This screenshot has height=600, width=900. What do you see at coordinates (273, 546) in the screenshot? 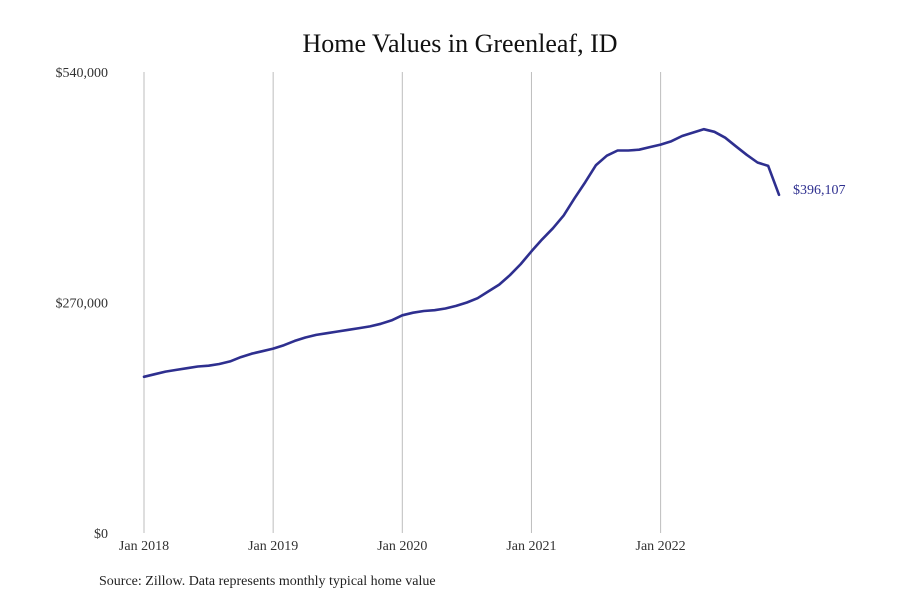
I see `x-tick-label: Jan 2019` at bounding box center [273, 546].